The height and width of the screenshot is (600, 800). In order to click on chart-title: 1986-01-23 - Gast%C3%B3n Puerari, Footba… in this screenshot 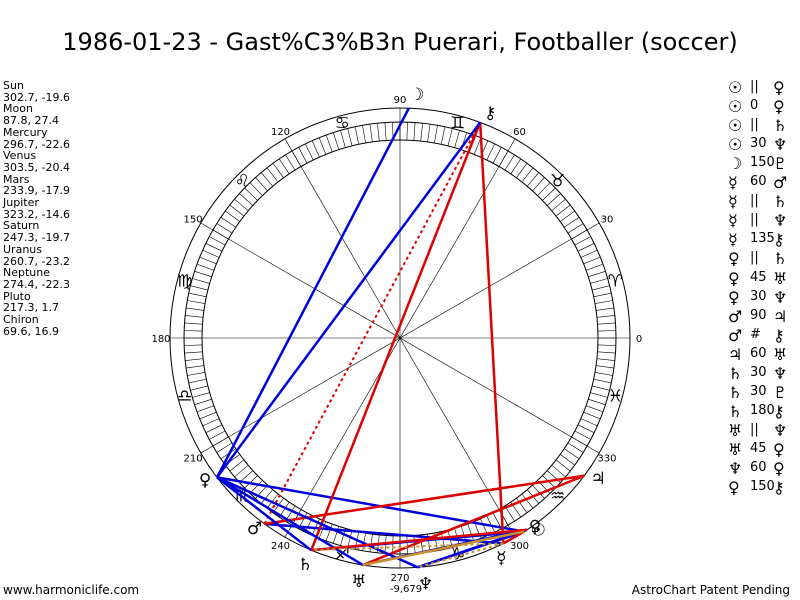, I will do `click(400, 42)`.